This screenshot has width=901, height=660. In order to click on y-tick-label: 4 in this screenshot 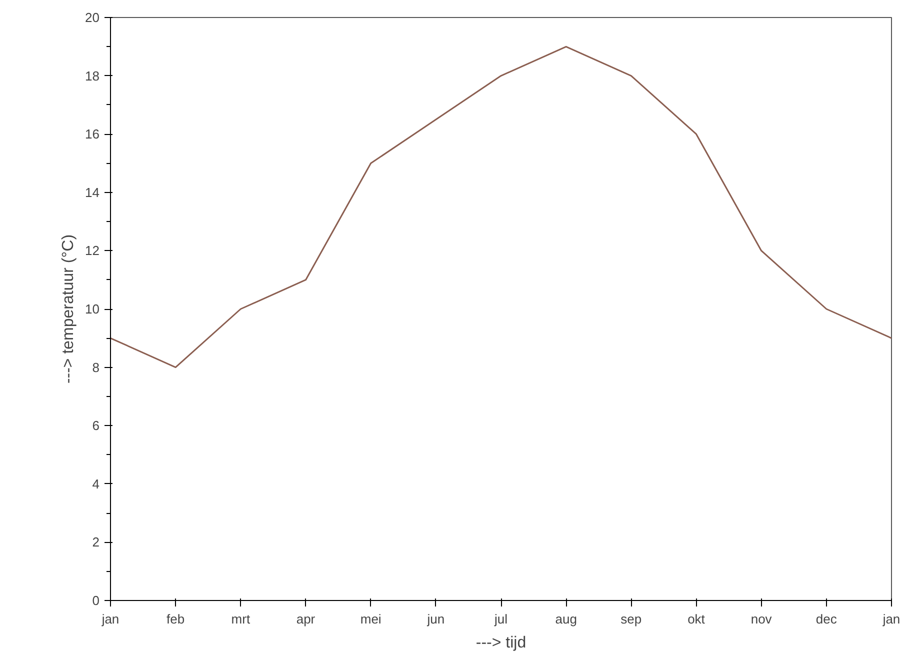, I will do `click(96, 484)`.